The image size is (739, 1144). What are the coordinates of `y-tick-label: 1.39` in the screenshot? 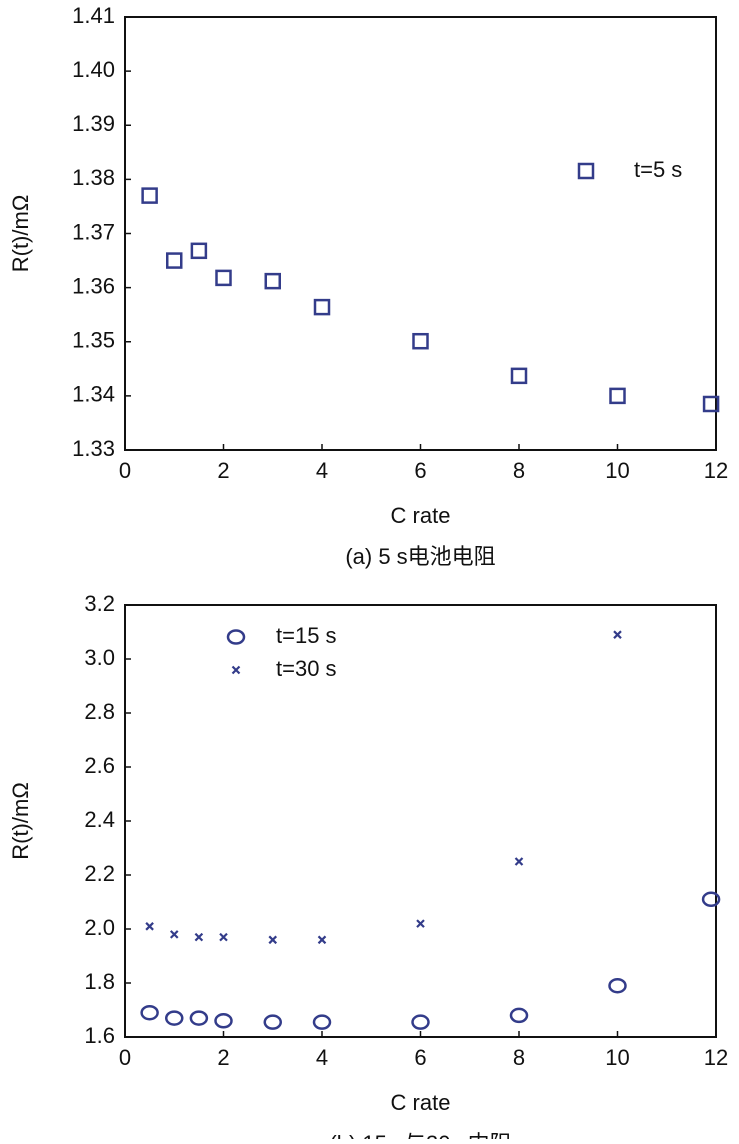 It's located at (93, 123).